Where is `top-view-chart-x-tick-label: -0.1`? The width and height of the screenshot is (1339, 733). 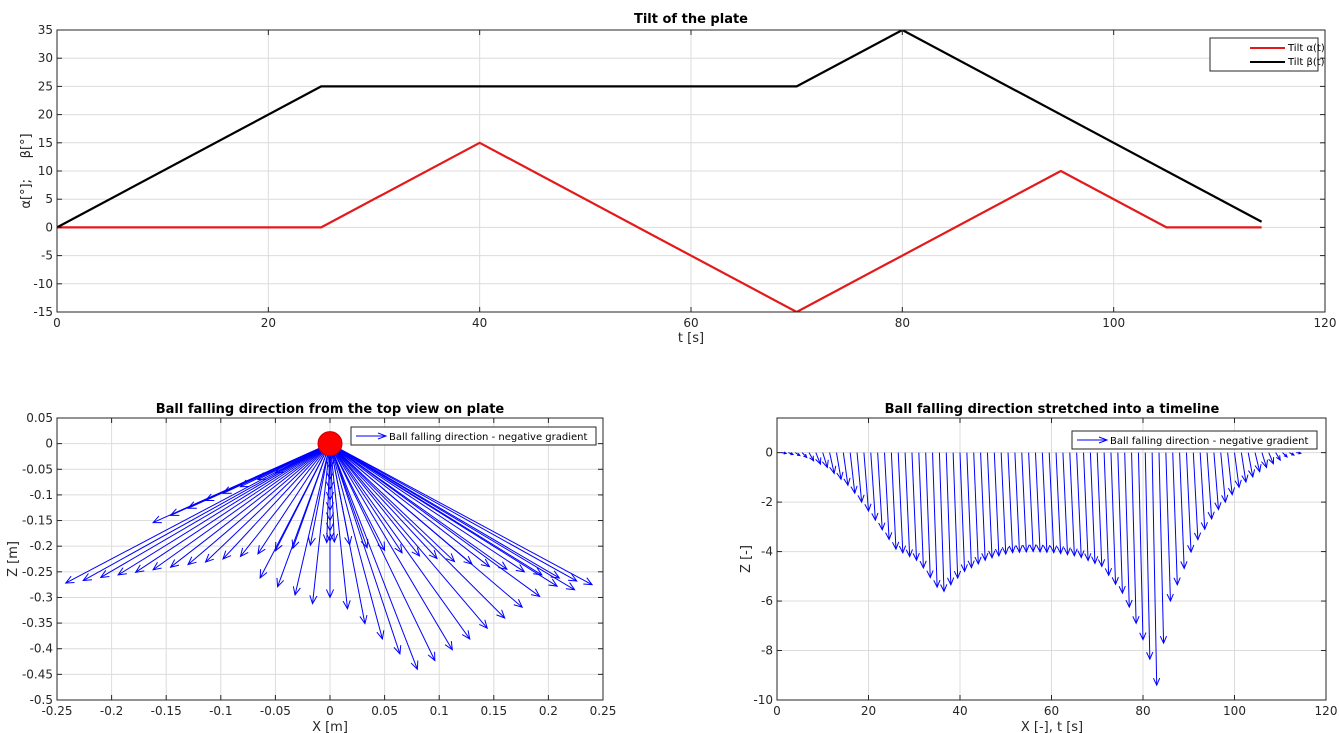 top-view-chart-x-tick-label: -0.1 is located at coordinates (220, 711).